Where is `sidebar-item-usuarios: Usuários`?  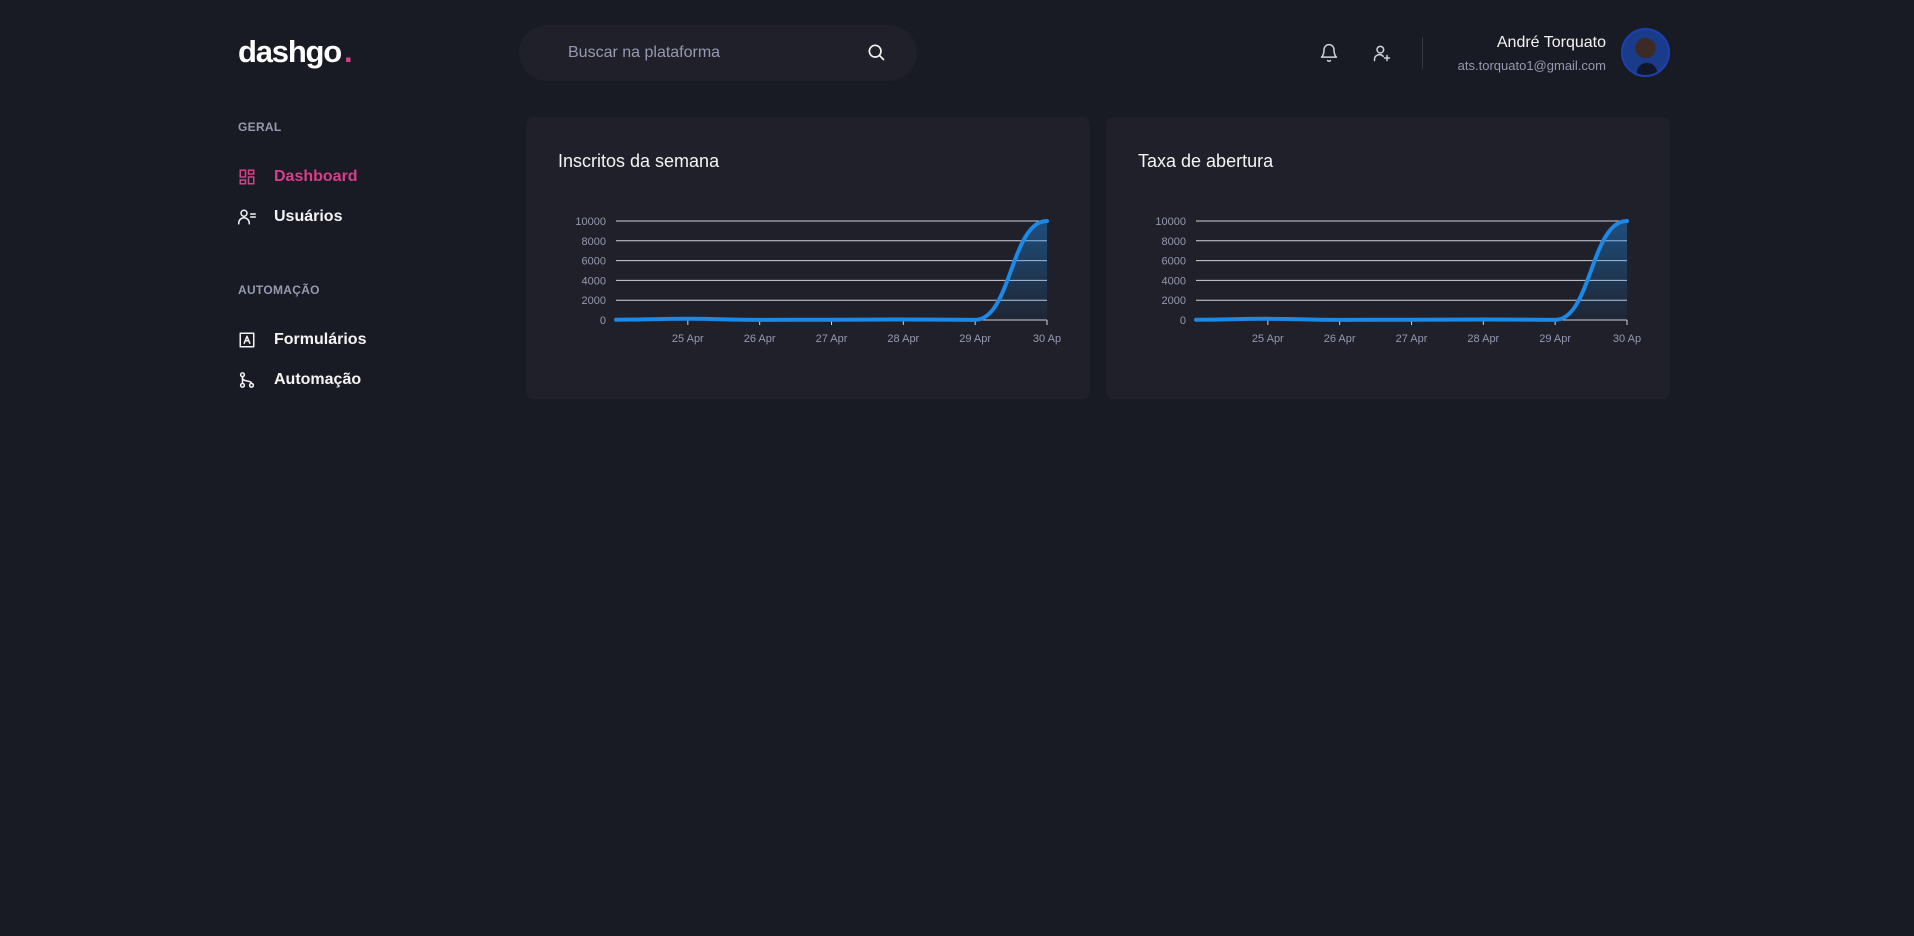 sidebar-item-usuarios: Usuários is located at coordinates (290, 217).